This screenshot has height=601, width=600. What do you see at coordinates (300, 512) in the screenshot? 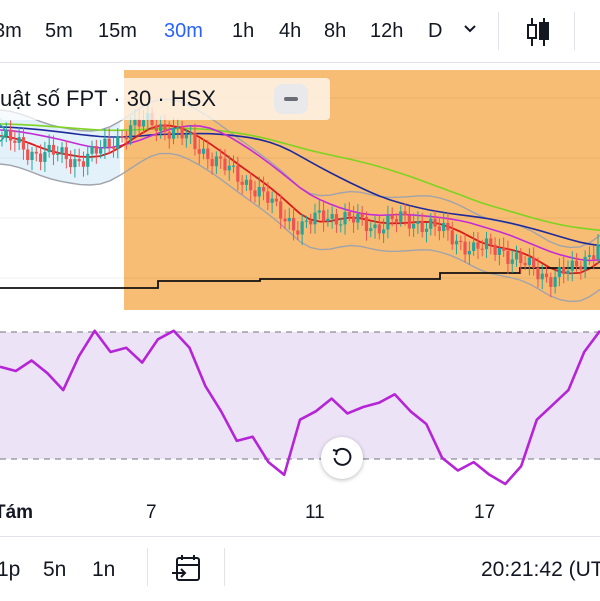
I see `time-axis` at bounding box center [300, 512].